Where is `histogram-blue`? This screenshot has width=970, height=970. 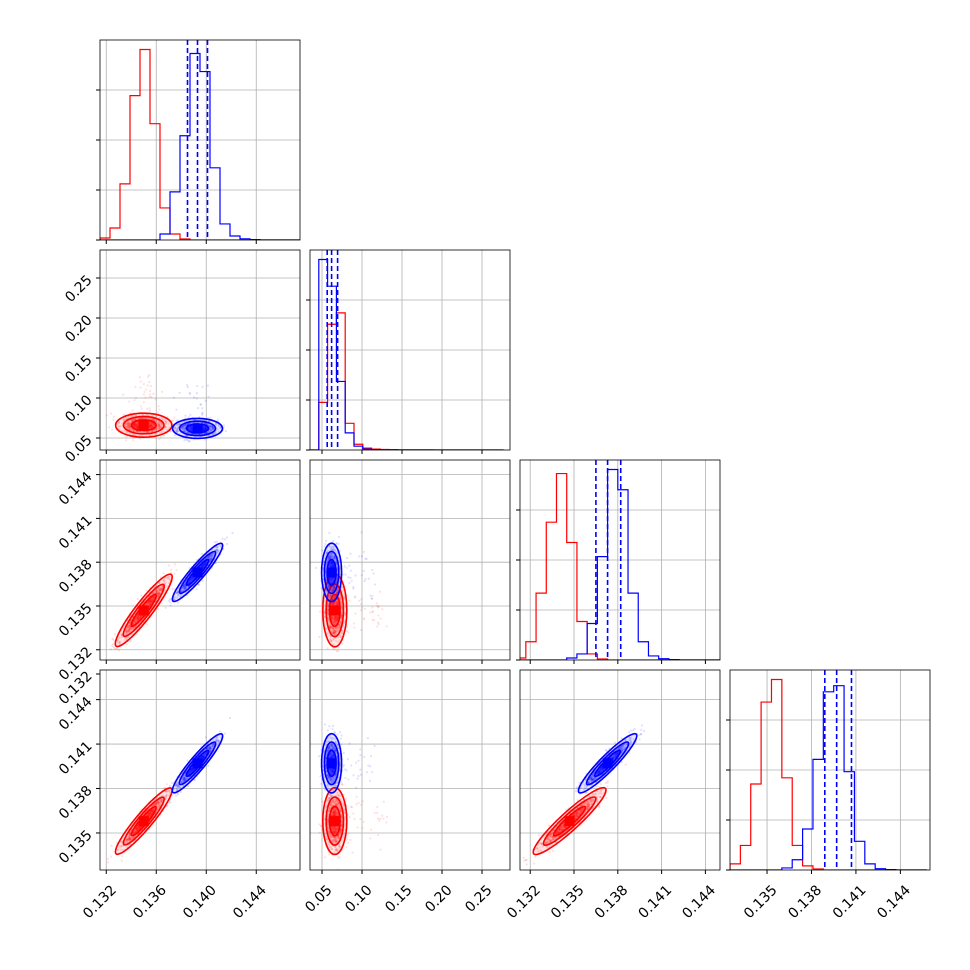 histogram-blue is located at coordinates (407, 354).